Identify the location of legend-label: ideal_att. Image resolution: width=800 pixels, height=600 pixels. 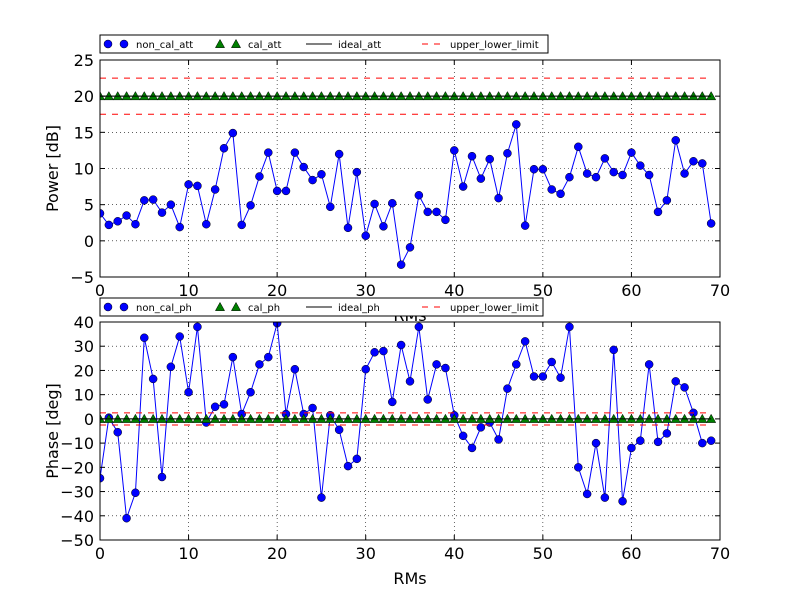
(359, 45).